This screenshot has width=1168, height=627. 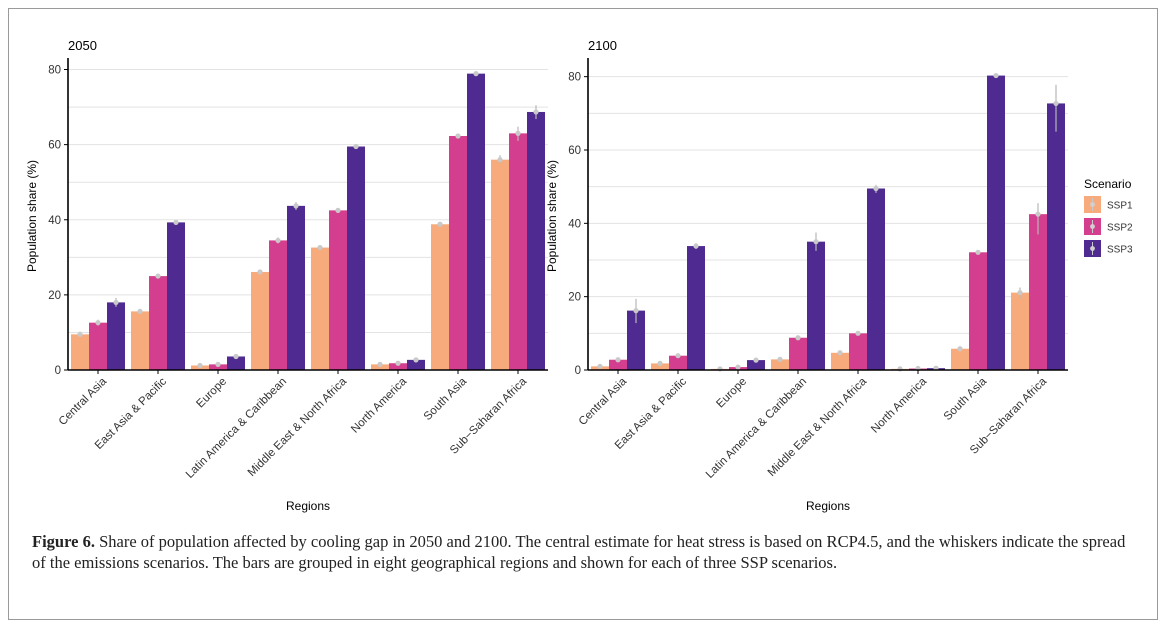 I want to click on y-tick-label: 40, so click(x=574, y=224).